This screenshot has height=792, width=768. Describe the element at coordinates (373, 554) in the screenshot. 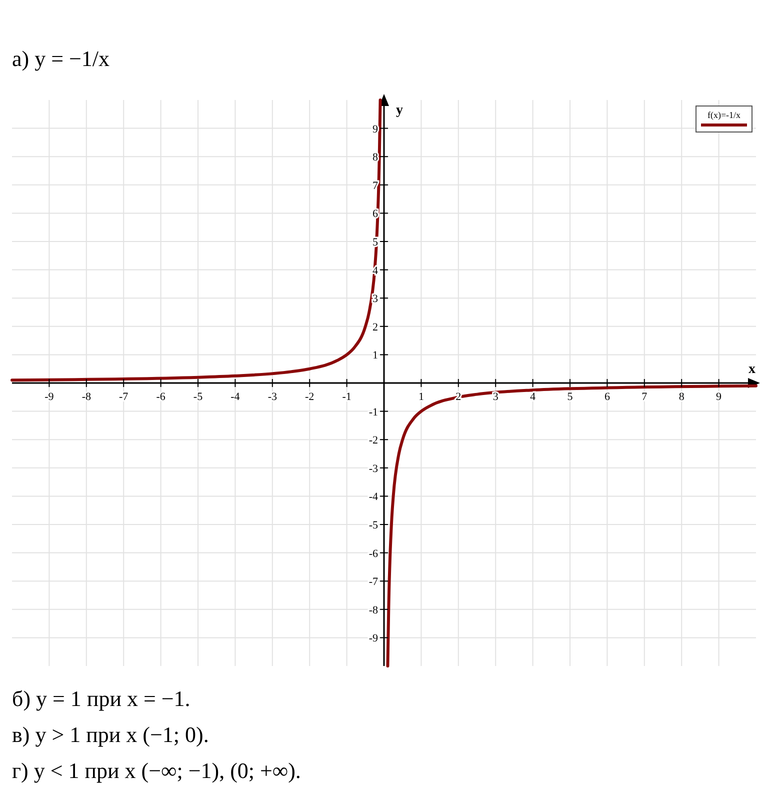

I see `y-tick-label: -6` at that location.